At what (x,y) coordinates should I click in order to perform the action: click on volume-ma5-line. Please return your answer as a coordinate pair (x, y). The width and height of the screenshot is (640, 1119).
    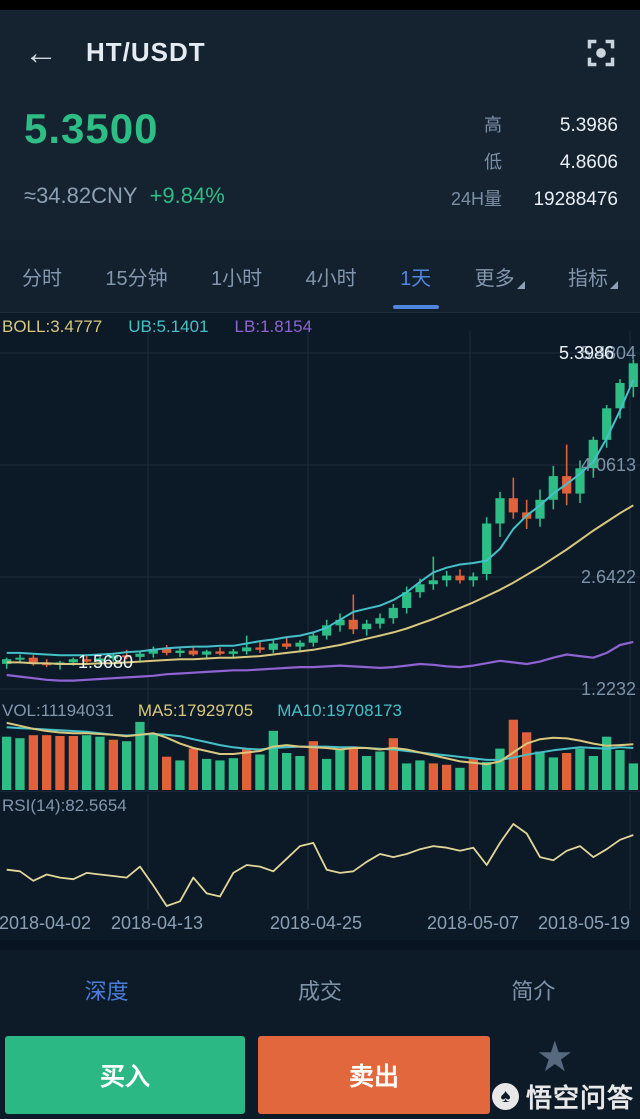
    Looking at the image, I should click on (320, 743).